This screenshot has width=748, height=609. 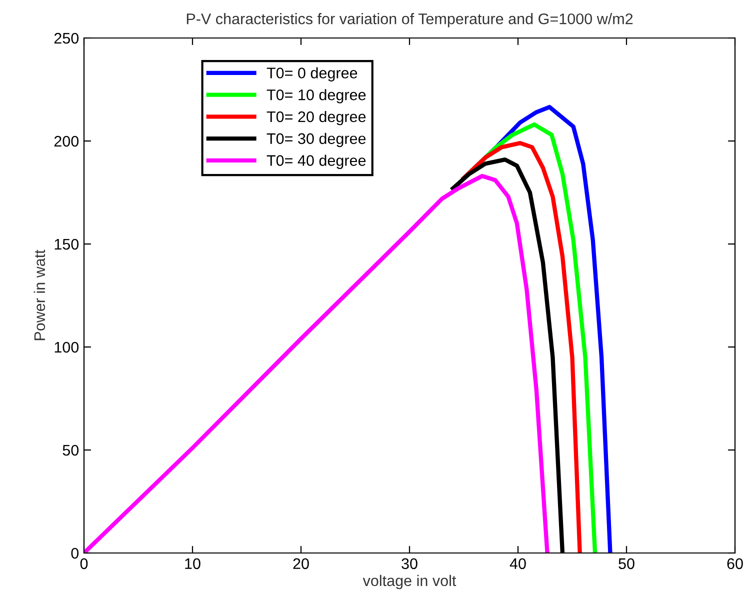 I want to click on y-tick-label: 50, so click(x=70, y=450).